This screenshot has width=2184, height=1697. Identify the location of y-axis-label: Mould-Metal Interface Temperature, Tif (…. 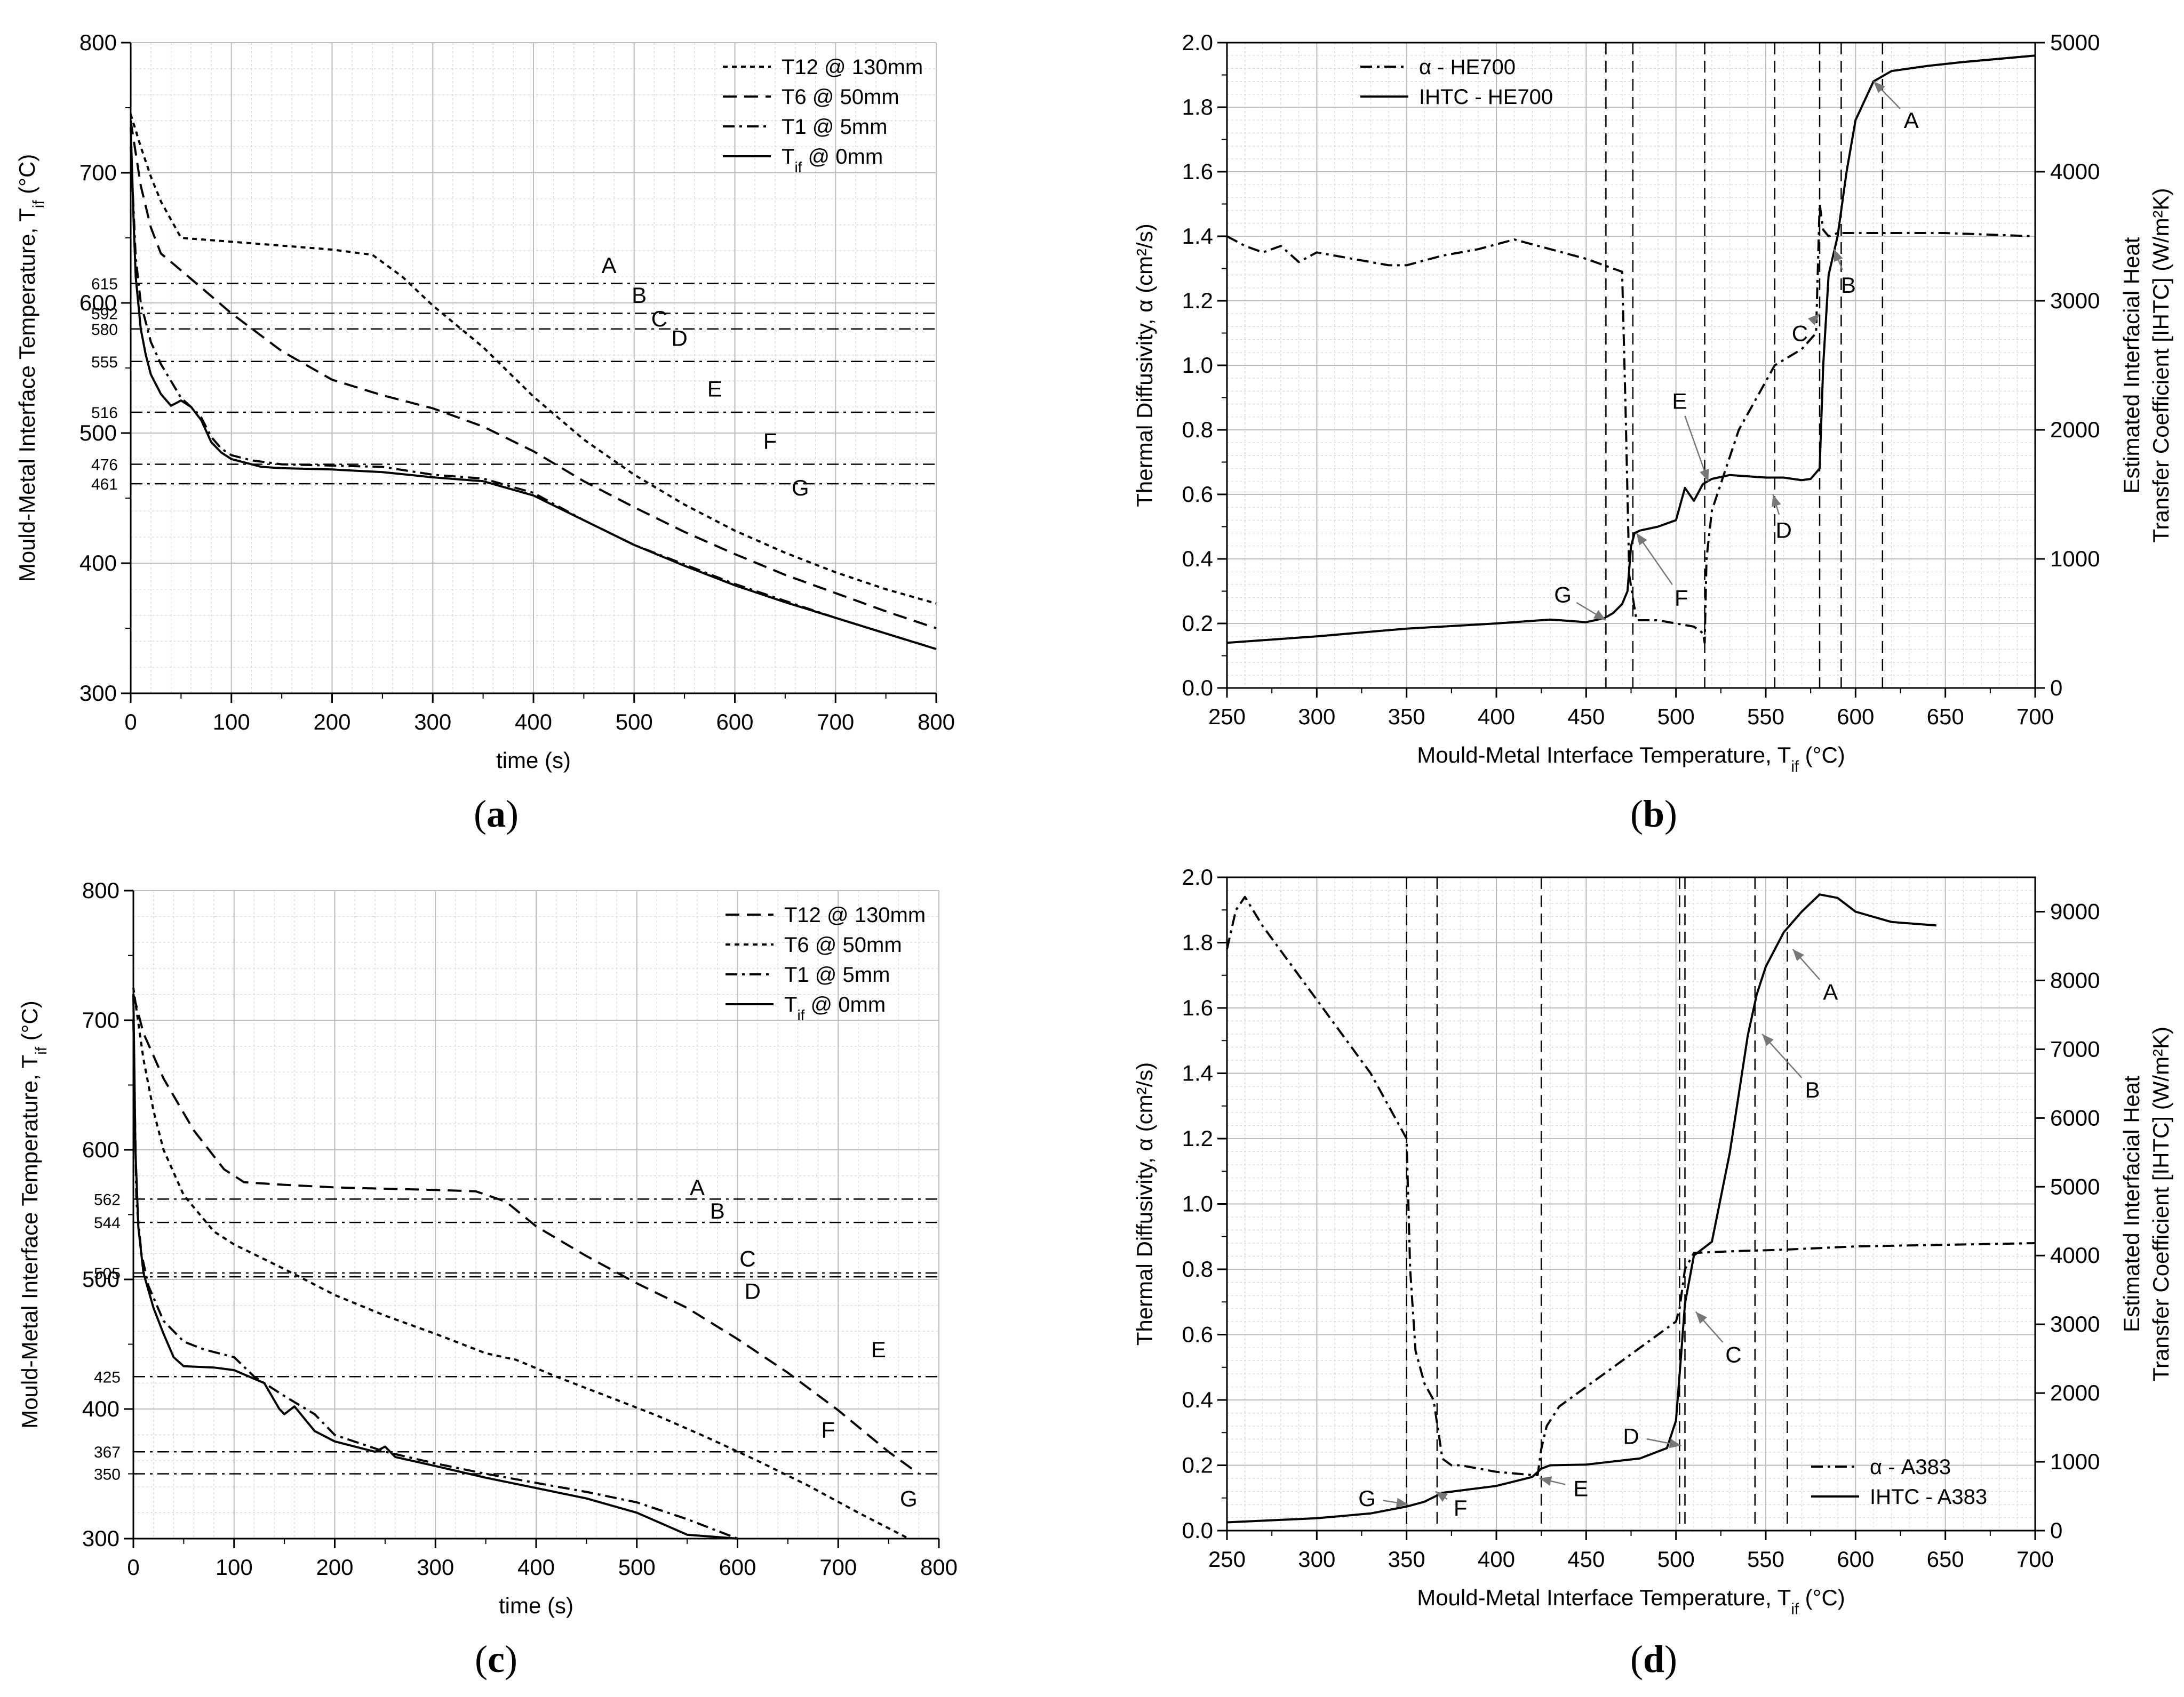
(30, 368).